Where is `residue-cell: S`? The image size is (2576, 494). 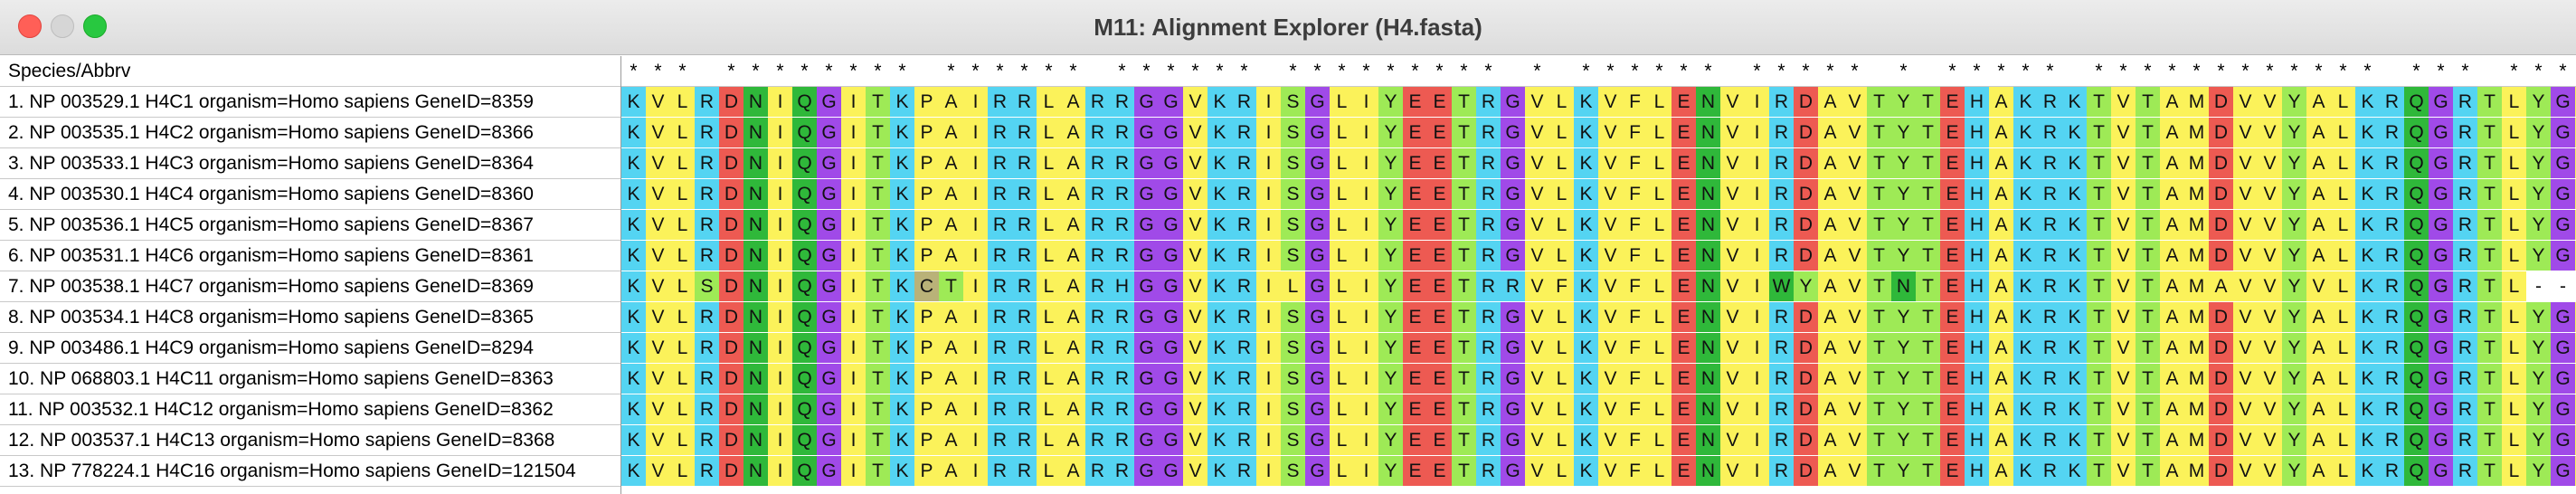 residue-cell: S is located at coordinates (1293, 133).